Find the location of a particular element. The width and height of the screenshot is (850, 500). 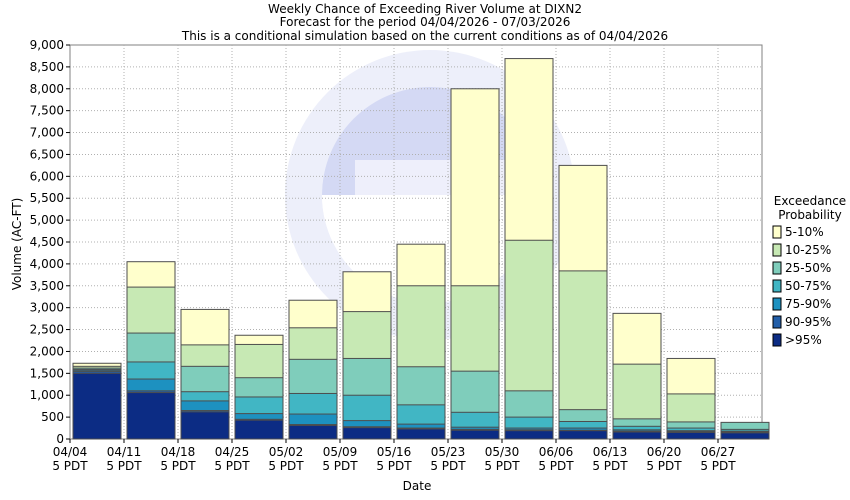

legend-entry-label: 90-95% is located at coordinates (808, 322).